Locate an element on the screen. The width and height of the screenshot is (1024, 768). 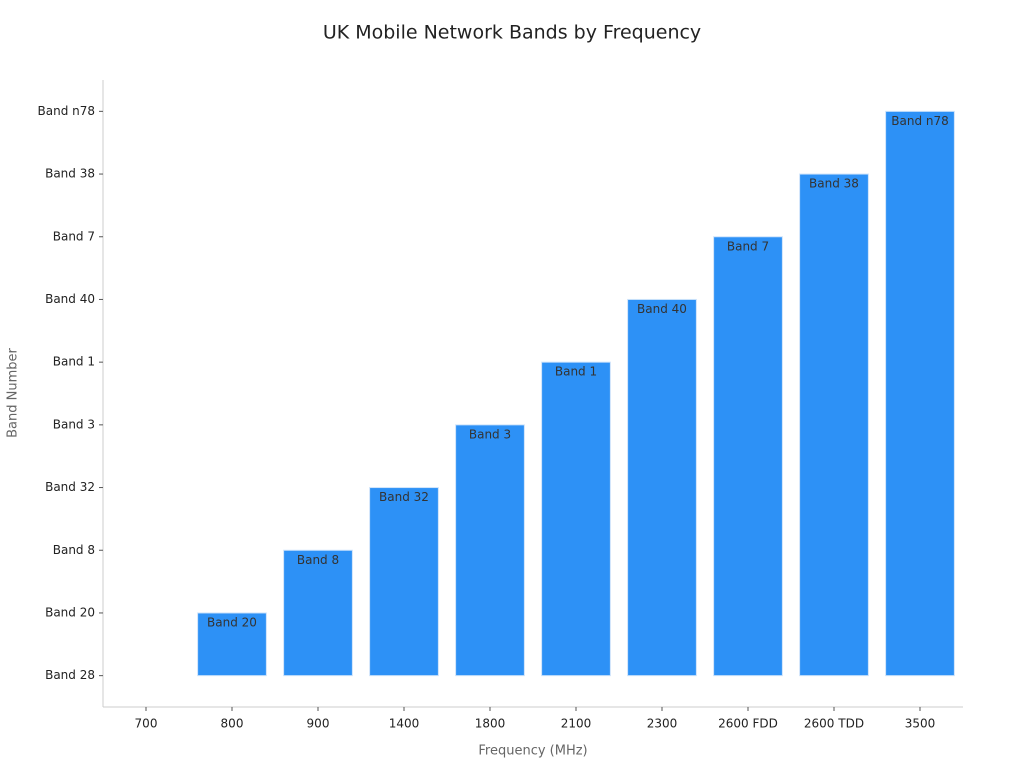
x-tick-label: 3500 is located at coordinates (920, 724).